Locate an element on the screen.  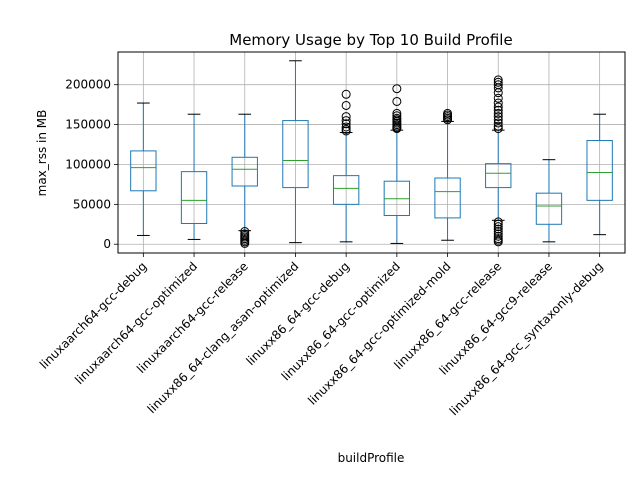
y-axis-ticks: 0 50000 100000 150000 200000 is located at coordinates (91, 164).